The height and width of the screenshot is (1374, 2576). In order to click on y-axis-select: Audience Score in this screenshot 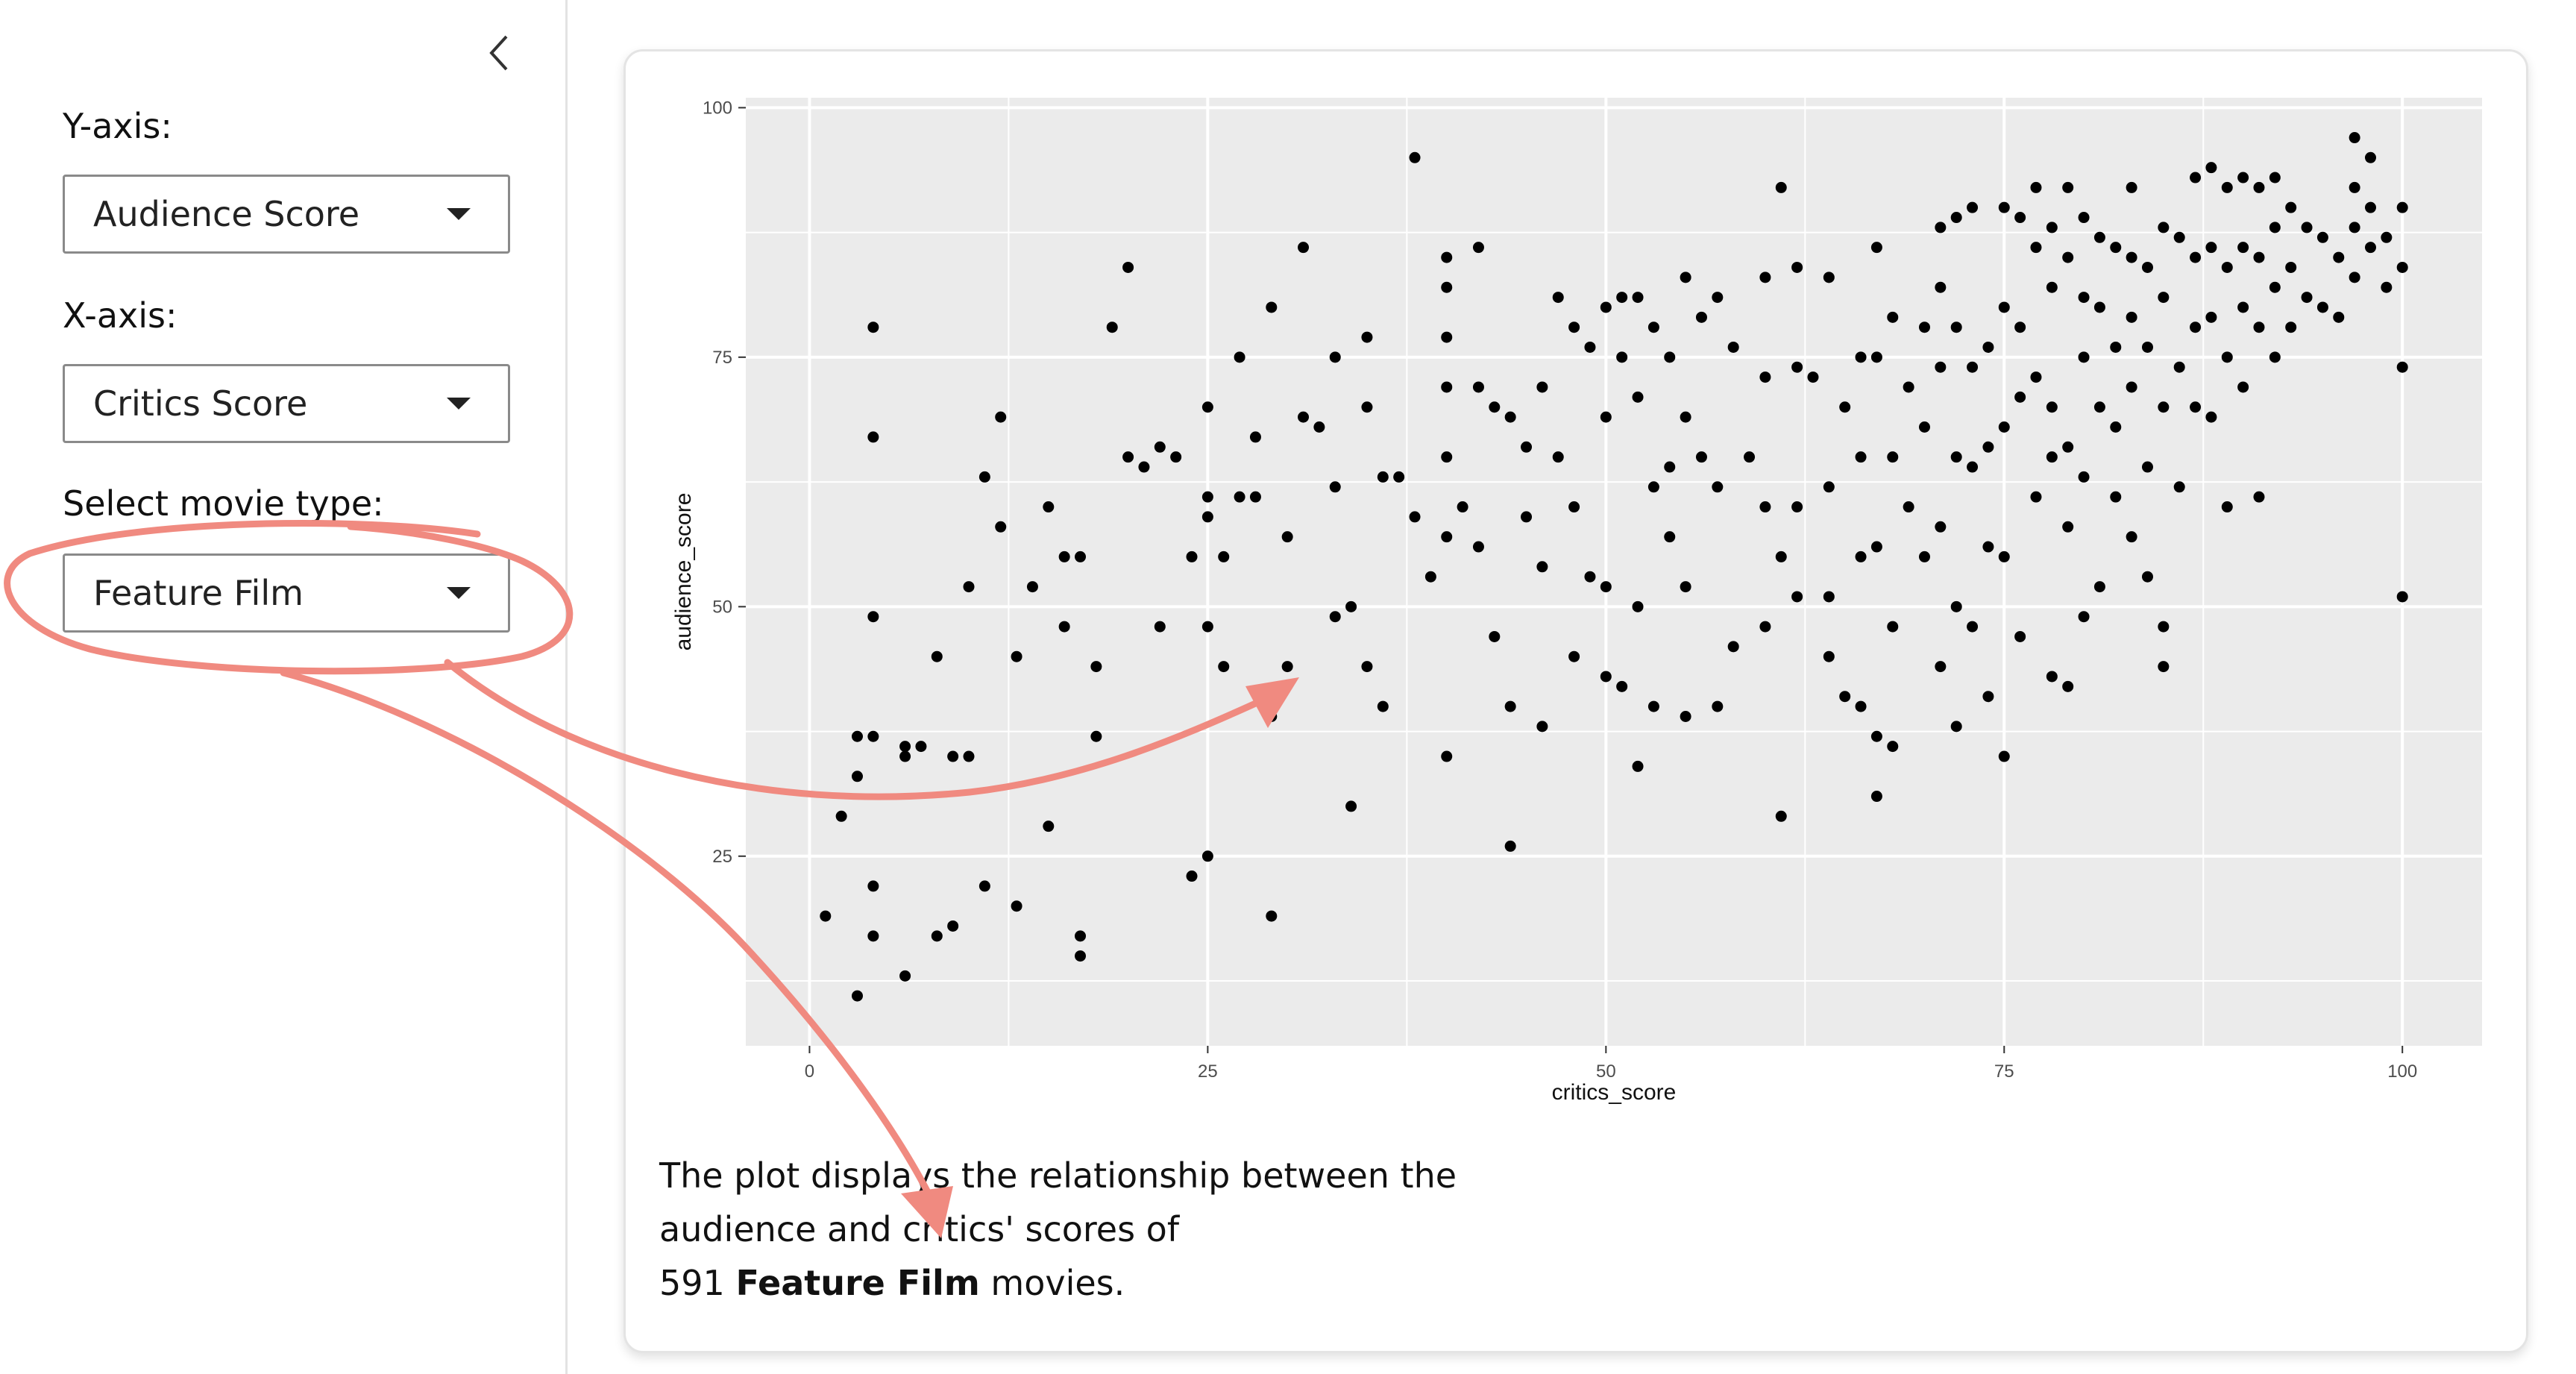, I will do `click(286, 214)`.